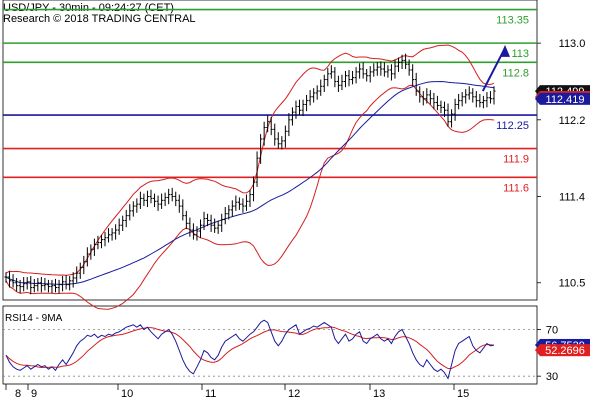 The width and height of the screenshot is (590, 400). I want to click on rsi-badge, so click(565, 350).